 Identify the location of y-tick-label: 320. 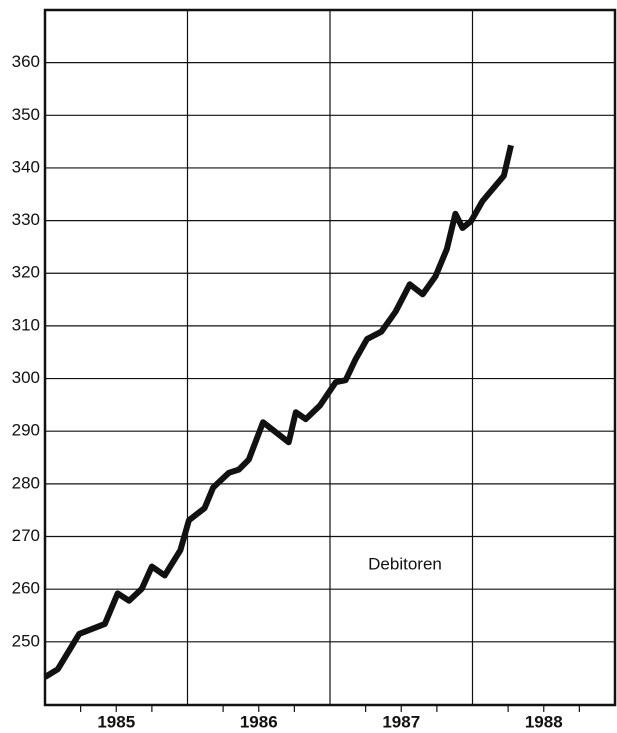
(26, 272).